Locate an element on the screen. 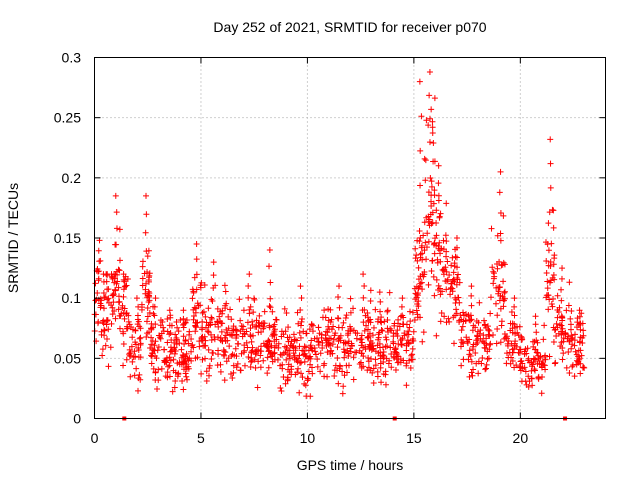  x-tick-label: 20 is located at coordinates (521, 438).